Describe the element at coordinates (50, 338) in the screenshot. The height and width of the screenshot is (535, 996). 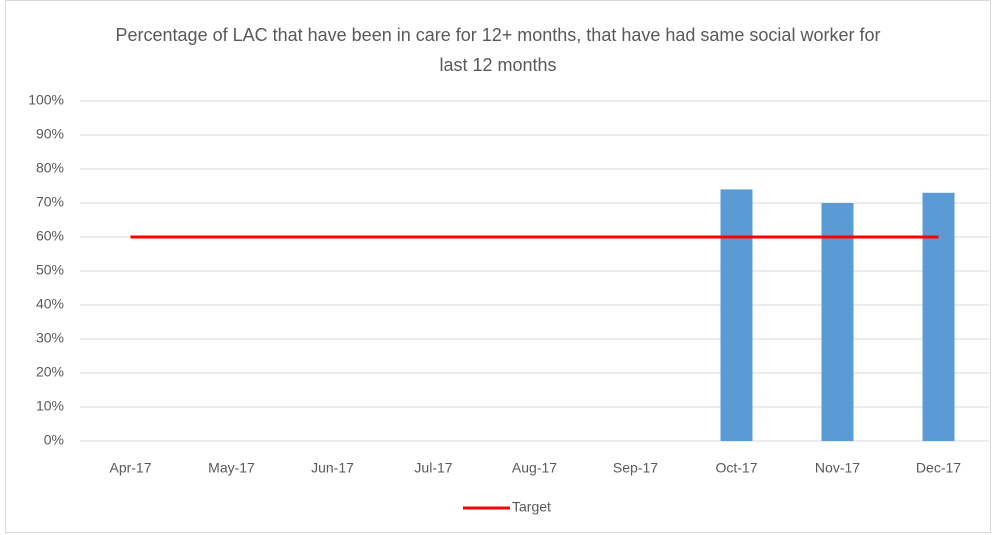
I see `y-tick-label: 30%` at that location.